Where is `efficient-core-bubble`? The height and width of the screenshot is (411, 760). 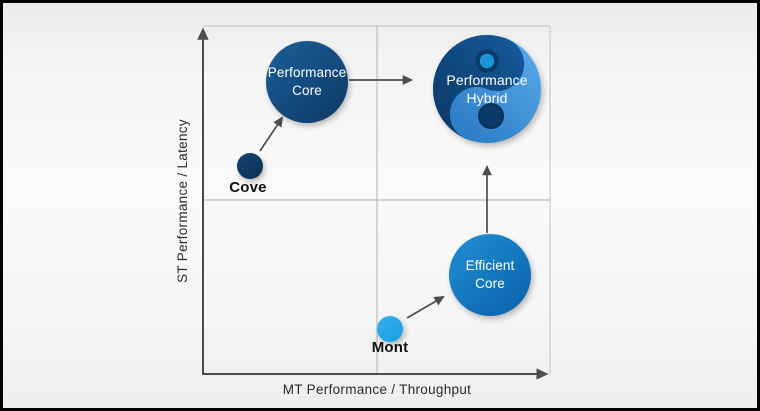
efficient-core-bubble is located at coordinates (490, 275).